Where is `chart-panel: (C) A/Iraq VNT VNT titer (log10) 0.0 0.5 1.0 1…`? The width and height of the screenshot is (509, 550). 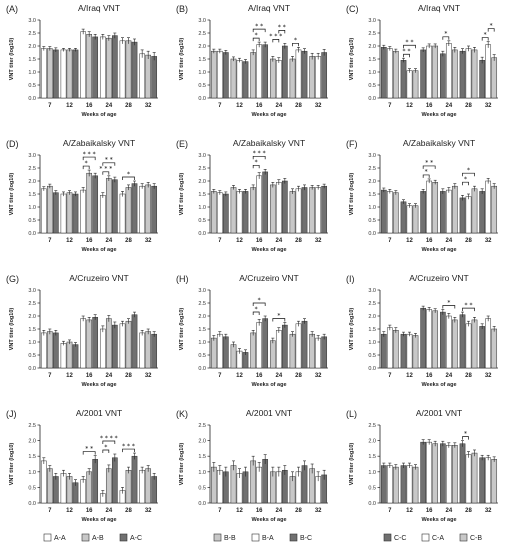
chart-panel: (C) A/Iraq VNT VNT titer (log10) 0.0 0.5 1.0 1… is located at coordinates (422, 60).